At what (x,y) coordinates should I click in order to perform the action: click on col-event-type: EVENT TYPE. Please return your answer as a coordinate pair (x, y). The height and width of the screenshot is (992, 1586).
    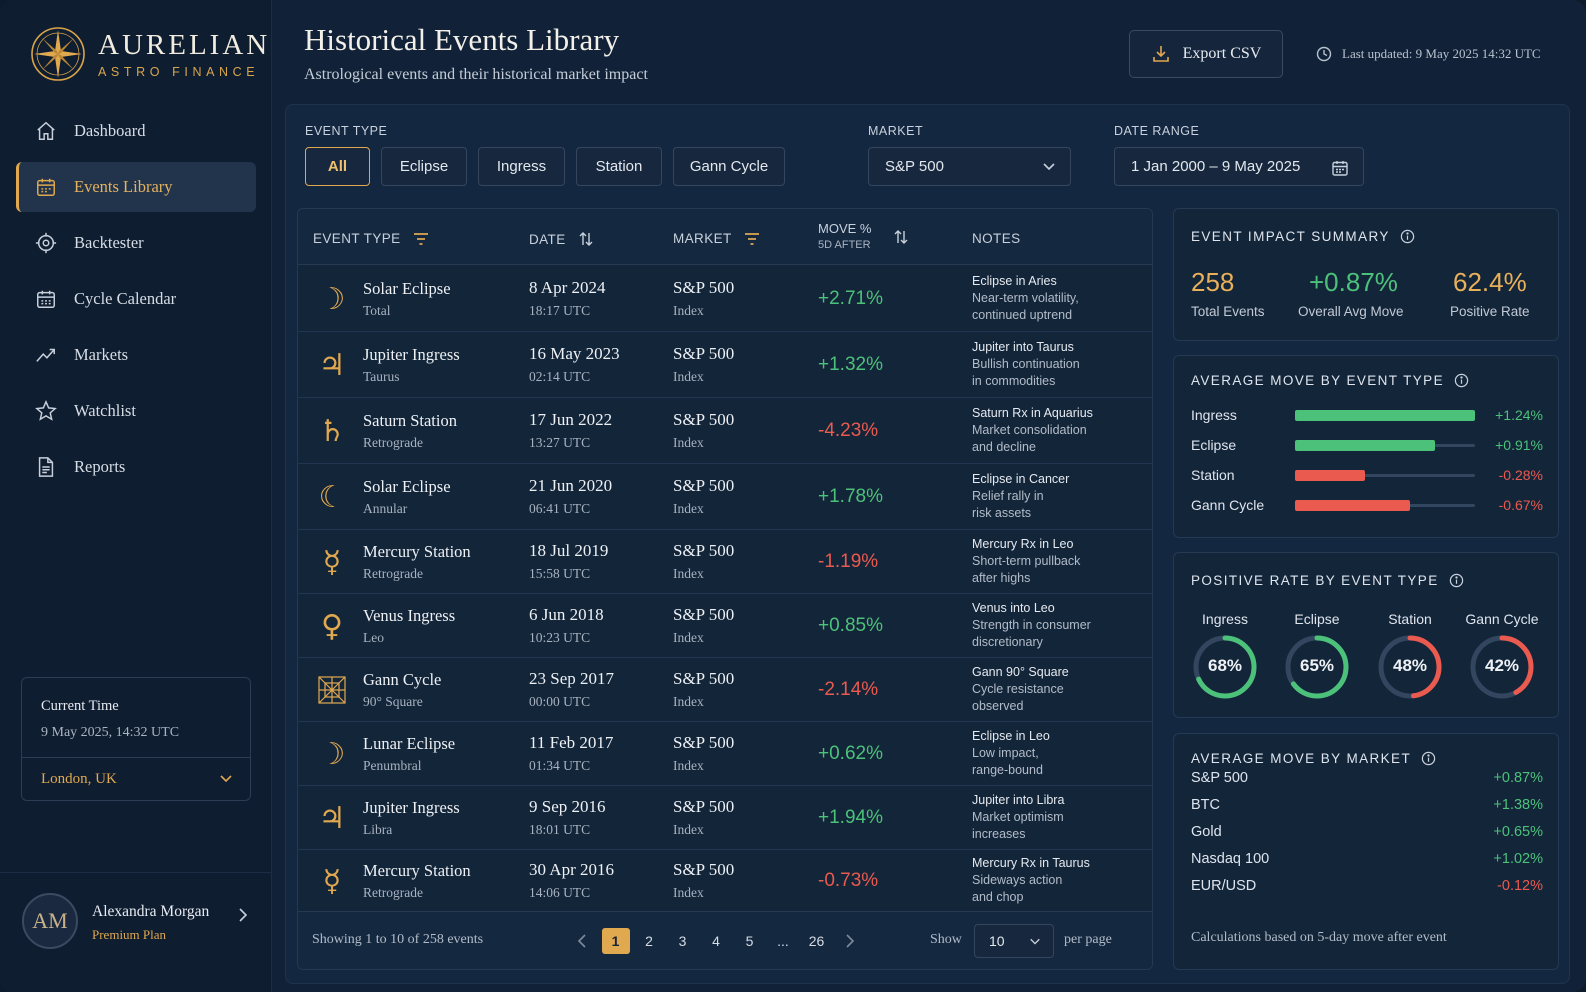
    Looking at the image, I should click on (371, 238).